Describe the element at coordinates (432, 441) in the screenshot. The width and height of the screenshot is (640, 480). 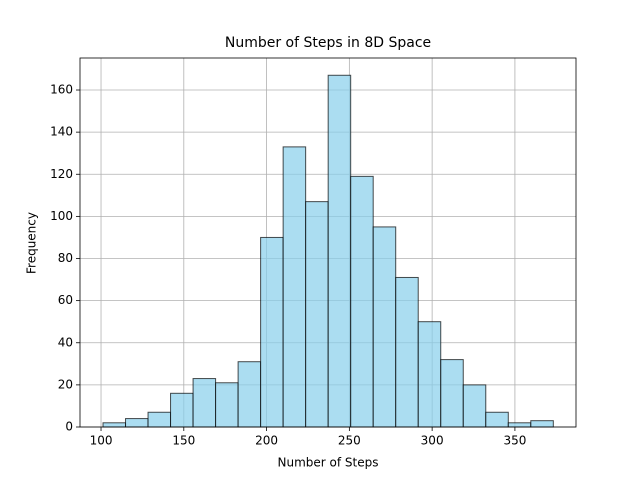
I see `x-tick-label: 300` at that location.